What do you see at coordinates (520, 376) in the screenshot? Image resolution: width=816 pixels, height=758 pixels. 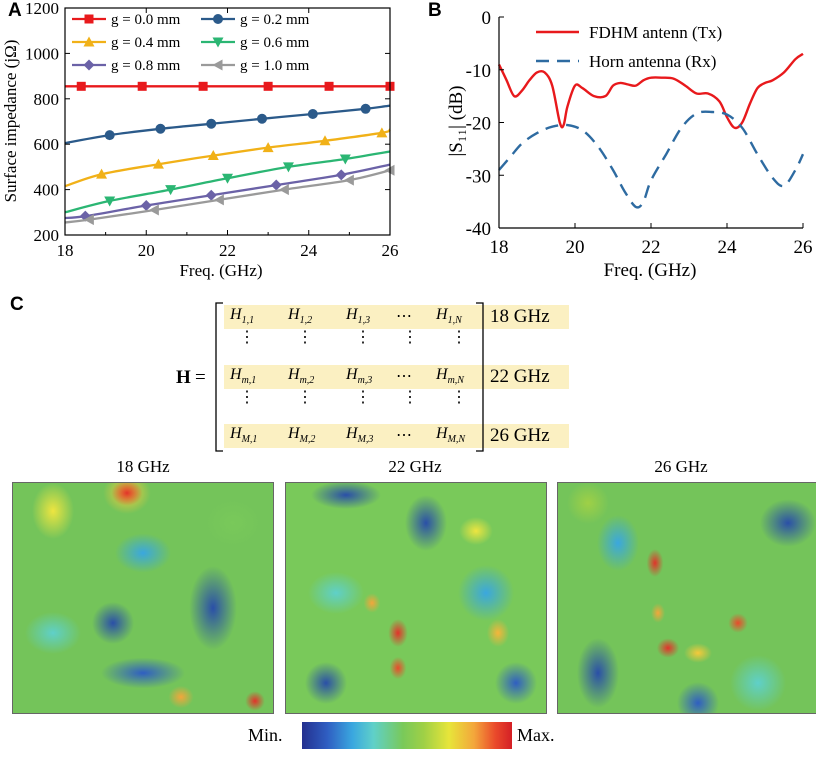 I see `matrix-freq-label: 22 GHz` at bounding box center [520, 376].